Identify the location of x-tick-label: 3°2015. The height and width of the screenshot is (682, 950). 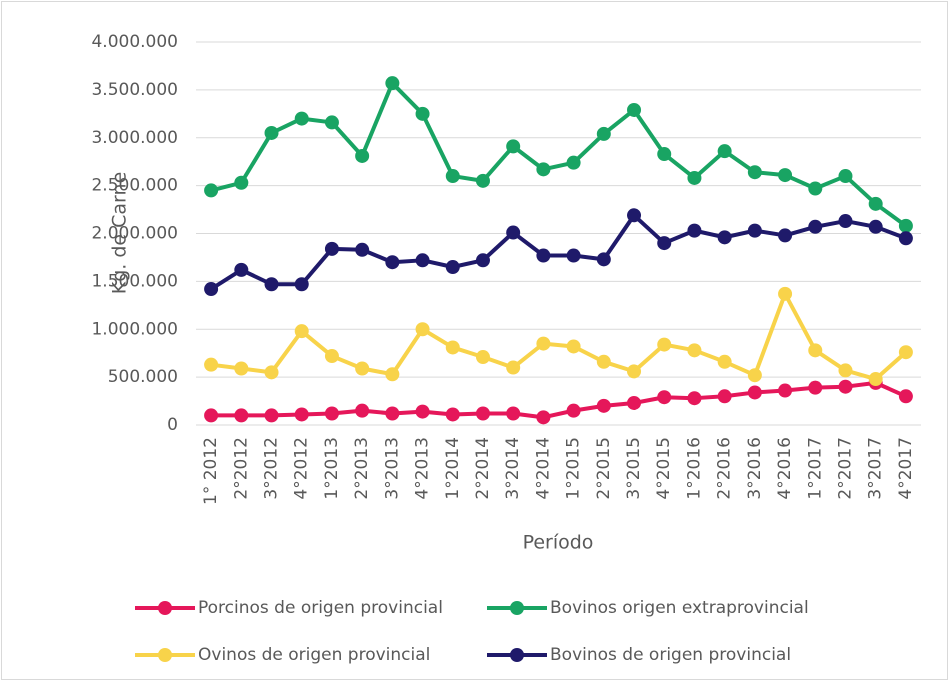
(634, 468).